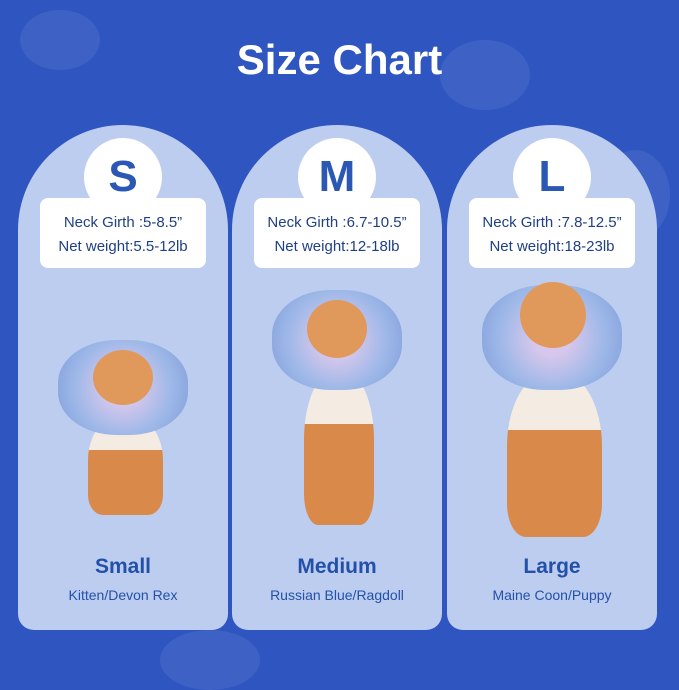 This screenshot has width=679, height=690. I want to click on cat-photo-large, so click(552, 409).